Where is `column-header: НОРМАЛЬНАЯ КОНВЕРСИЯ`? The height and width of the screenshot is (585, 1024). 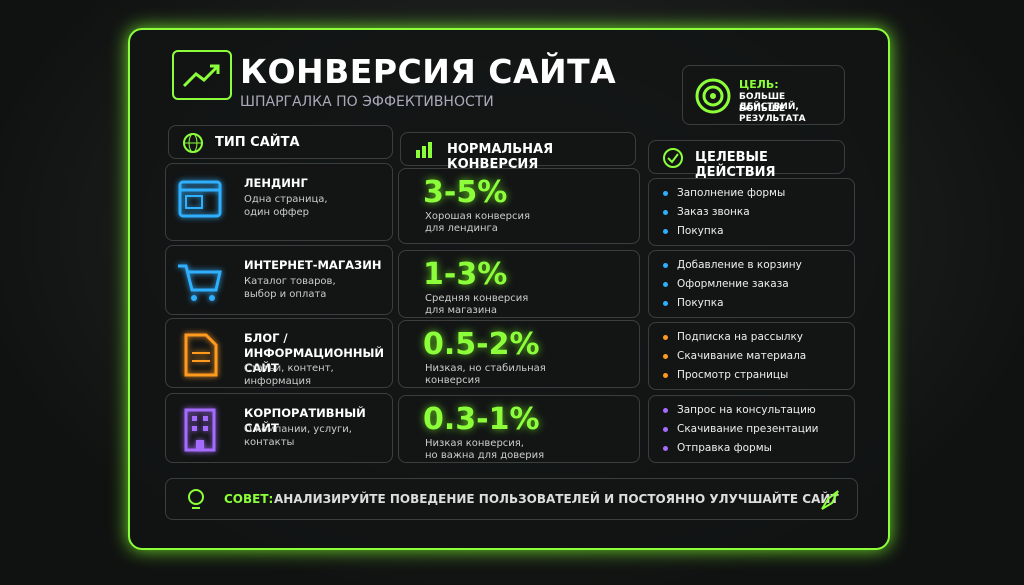
column-header: НОРМАЛЬНАЯ КОНВЕРСИЯ is located at coordinates (518, 152).